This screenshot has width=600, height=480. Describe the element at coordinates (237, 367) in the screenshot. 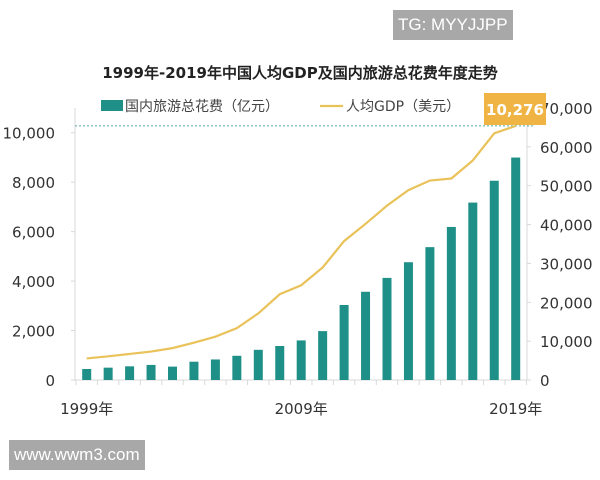

I see `bar-2006` at that location.